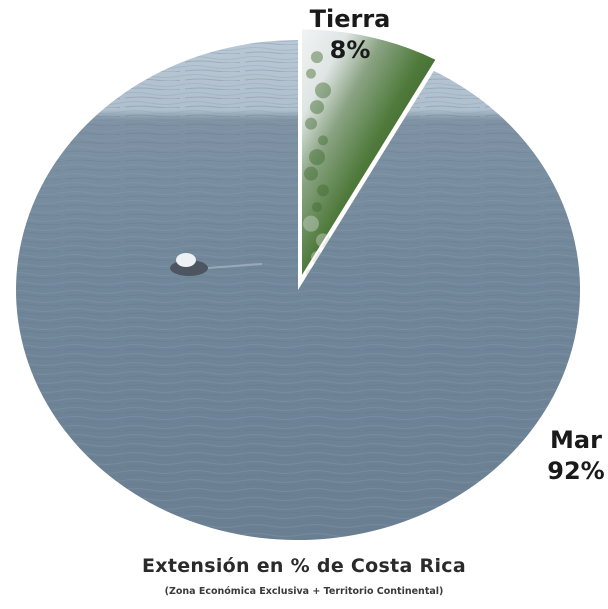 The width and height of the screenshot is (608, 609). I want to click on slice-edge, so click(369, 154).